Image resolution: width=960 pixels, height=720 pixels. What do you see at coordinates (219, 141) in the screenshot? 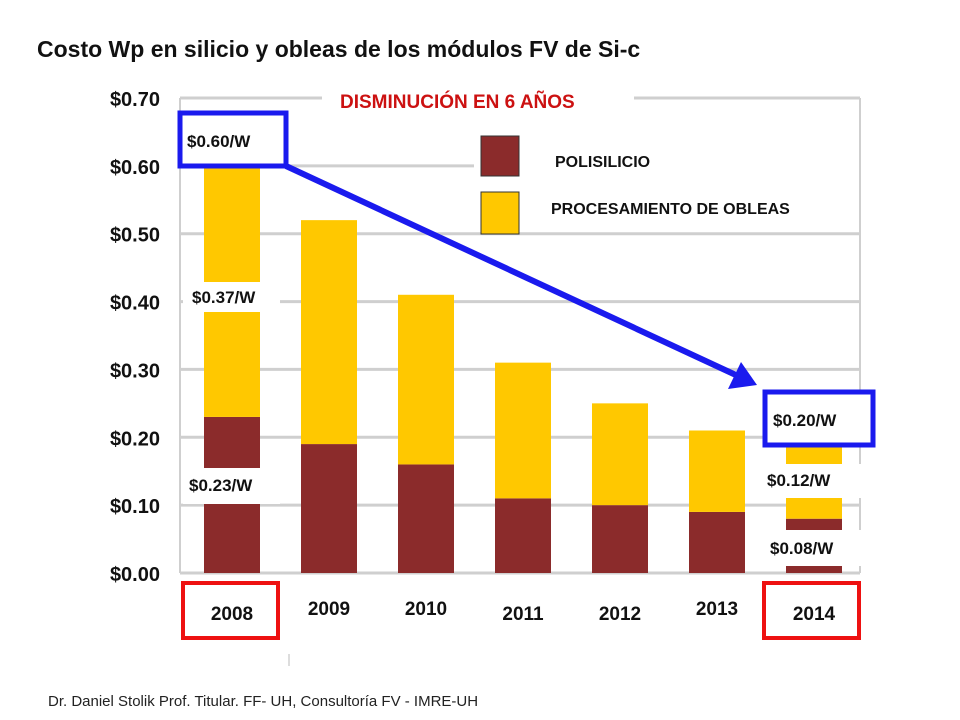
I see `annotation-total-2008: $0.60/W` at bounding box center [219, 141].